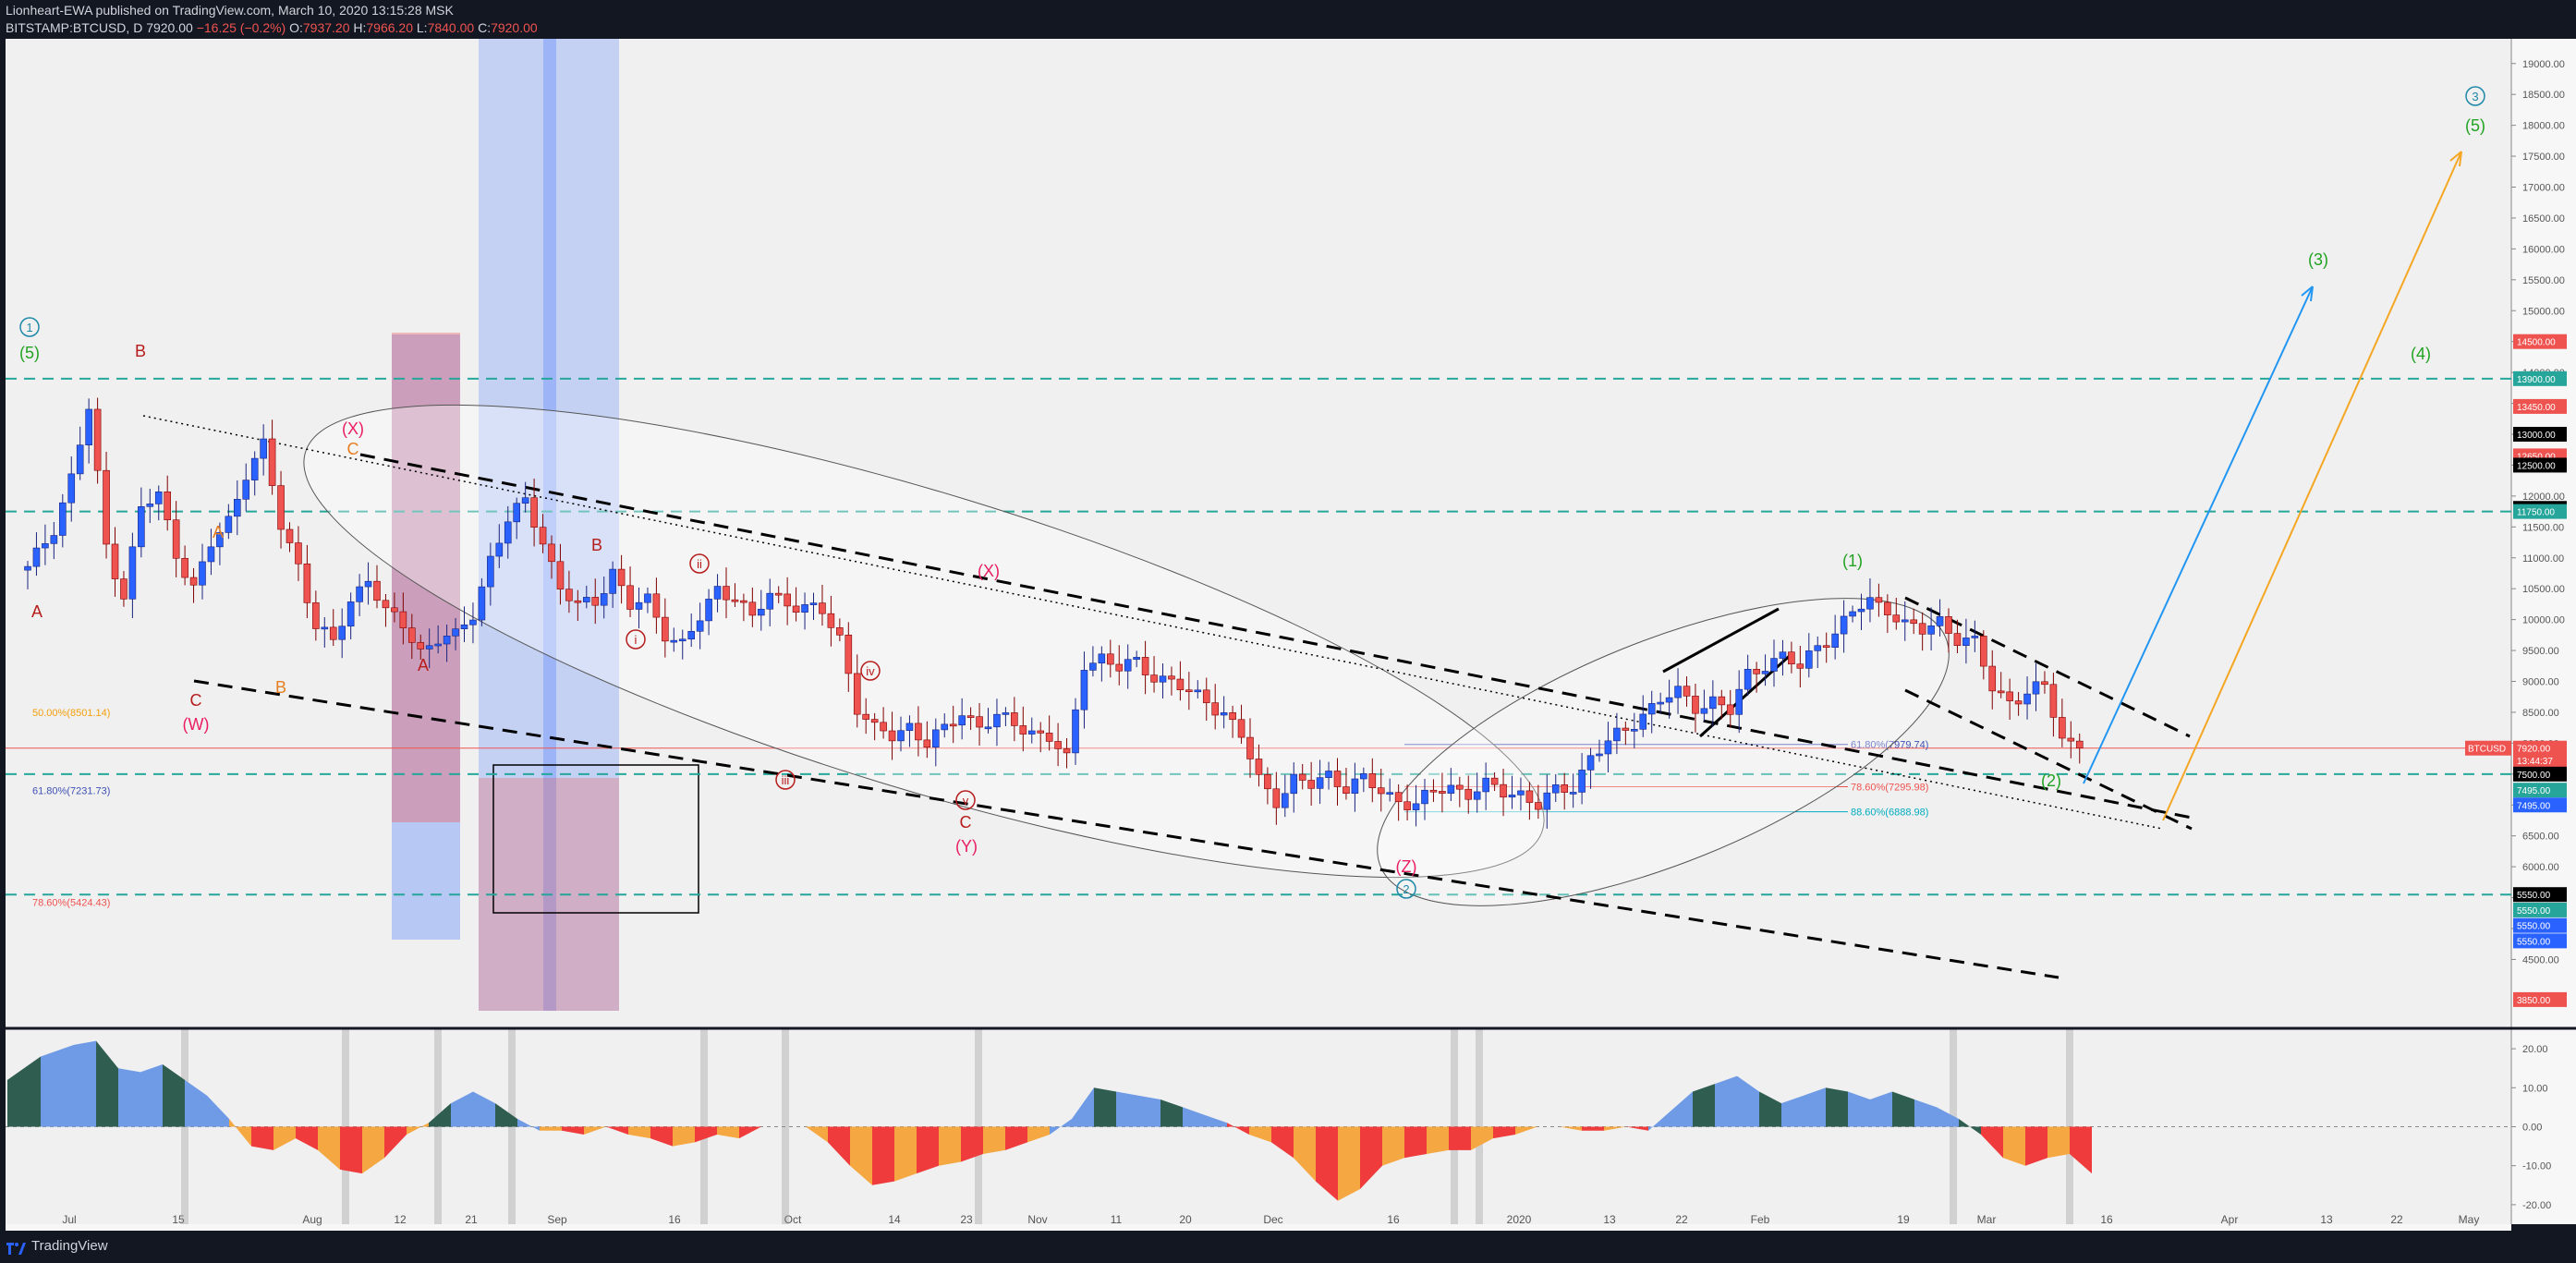 The width and height of the screenshot is (2576, 1263). Describe the element at coordinates (2536, 457) in the screenshot. I see `price-badge-text: 12650.00` at that location.